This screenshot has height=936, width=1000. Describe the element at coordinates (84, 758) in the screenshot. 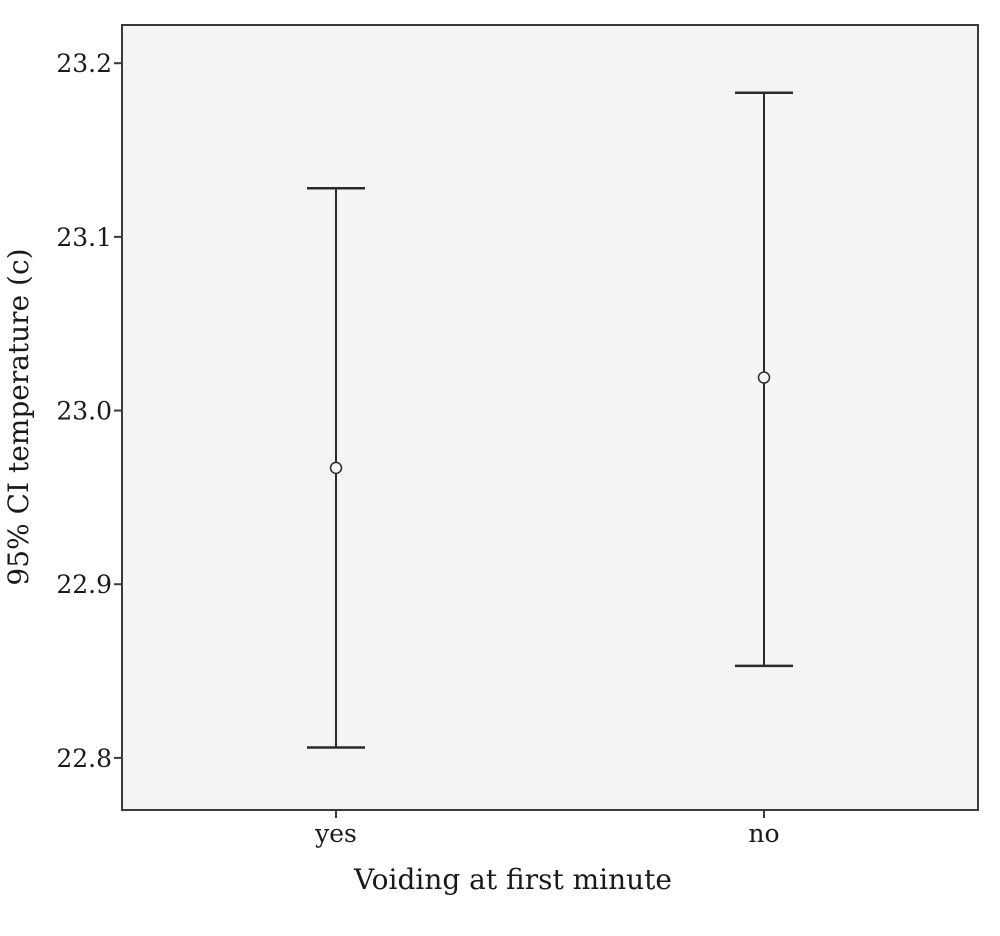

I see `y-tick-label: 22.8` at that location.